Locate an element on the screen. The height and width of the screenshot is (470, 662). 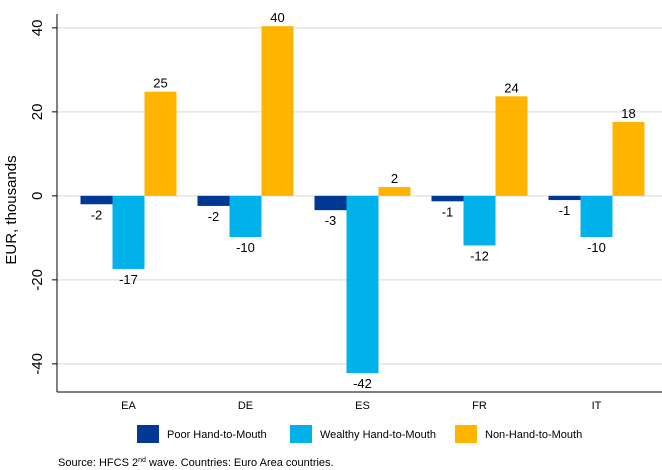
data-label: -42 is located at coordinates (362, 383).